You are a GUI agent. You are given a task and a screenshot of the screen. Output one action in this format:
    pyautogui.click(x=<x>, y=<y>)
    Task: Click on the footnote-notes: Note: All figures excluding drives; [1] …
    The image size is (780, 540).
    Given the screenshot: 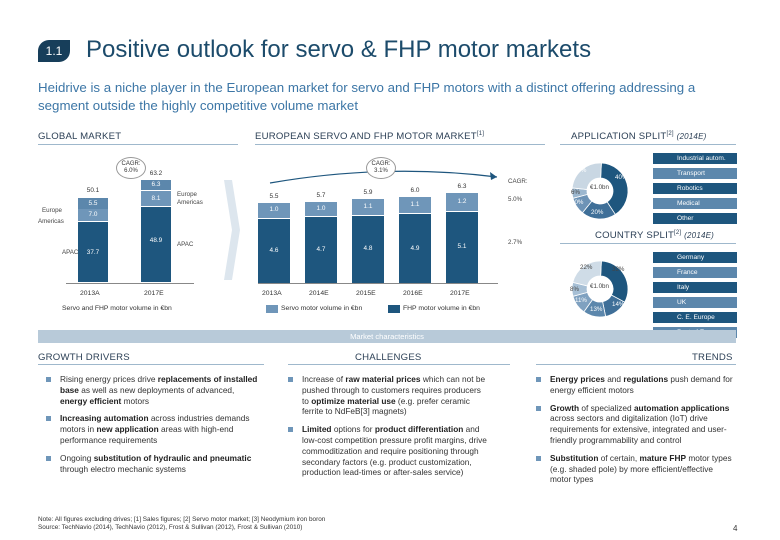 What is the action you would take?
    pyautogui.click(x=182, y=519)
    